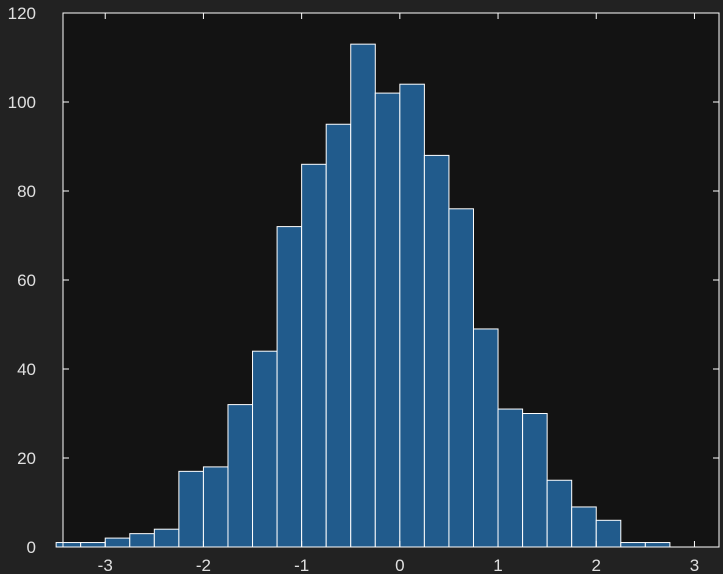  I want to click on y-tick-label: 40, so click(26, 369).